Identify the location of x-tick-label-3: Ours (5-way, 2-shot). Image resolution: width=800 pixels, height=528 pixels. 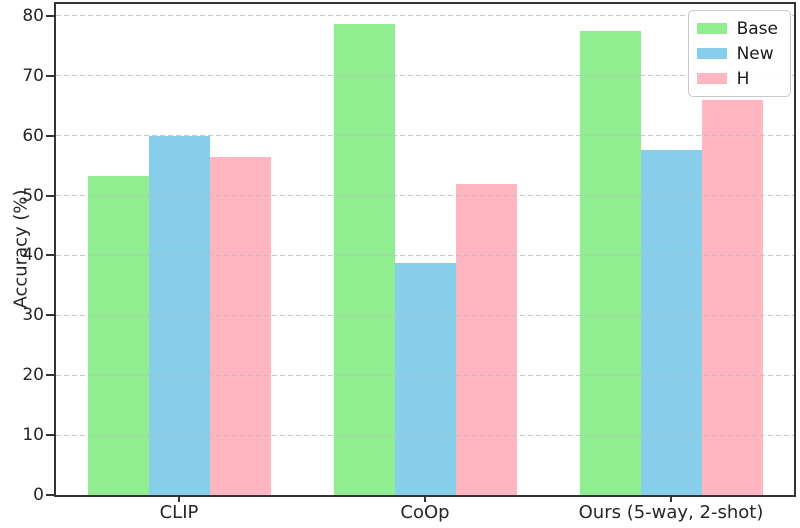
(671, 512).